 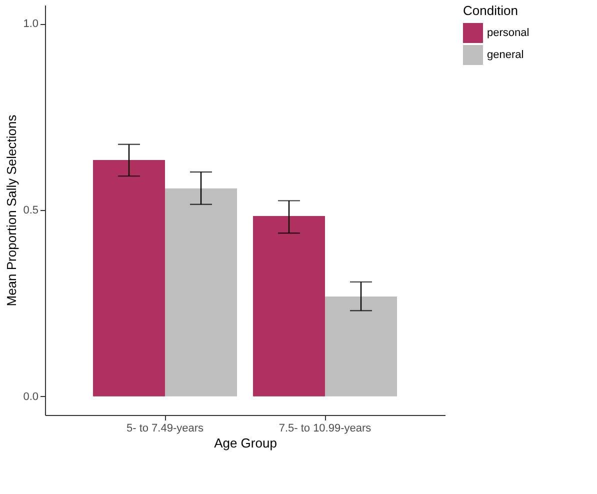 I want to click on legend-label: personal, so click(x=508, y=33).